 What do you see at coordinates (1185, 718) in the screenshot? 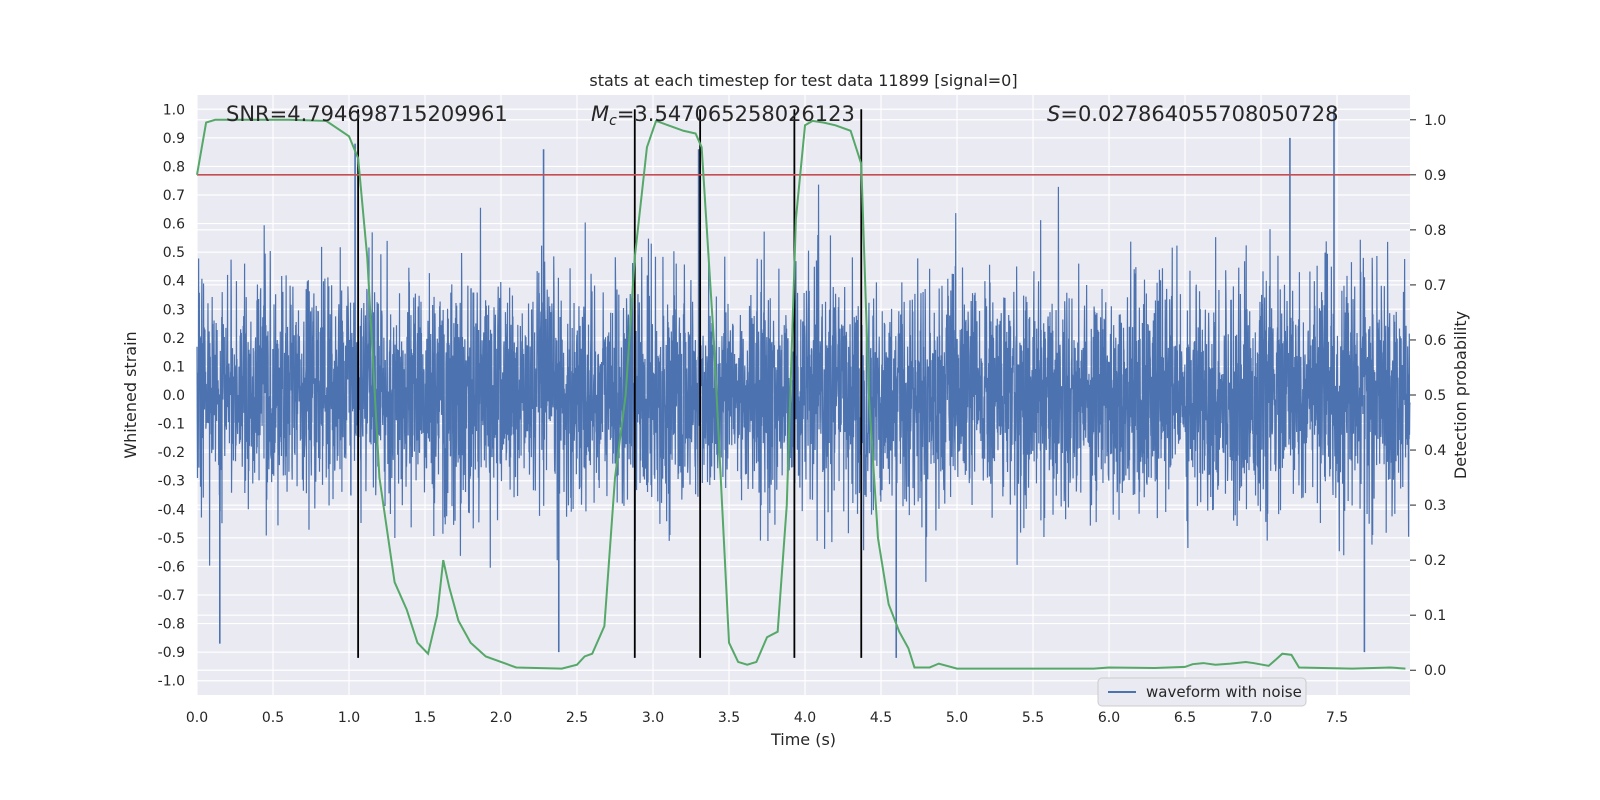
I see `x-tick-label: 6.5` at bounding box center [1185, 718].